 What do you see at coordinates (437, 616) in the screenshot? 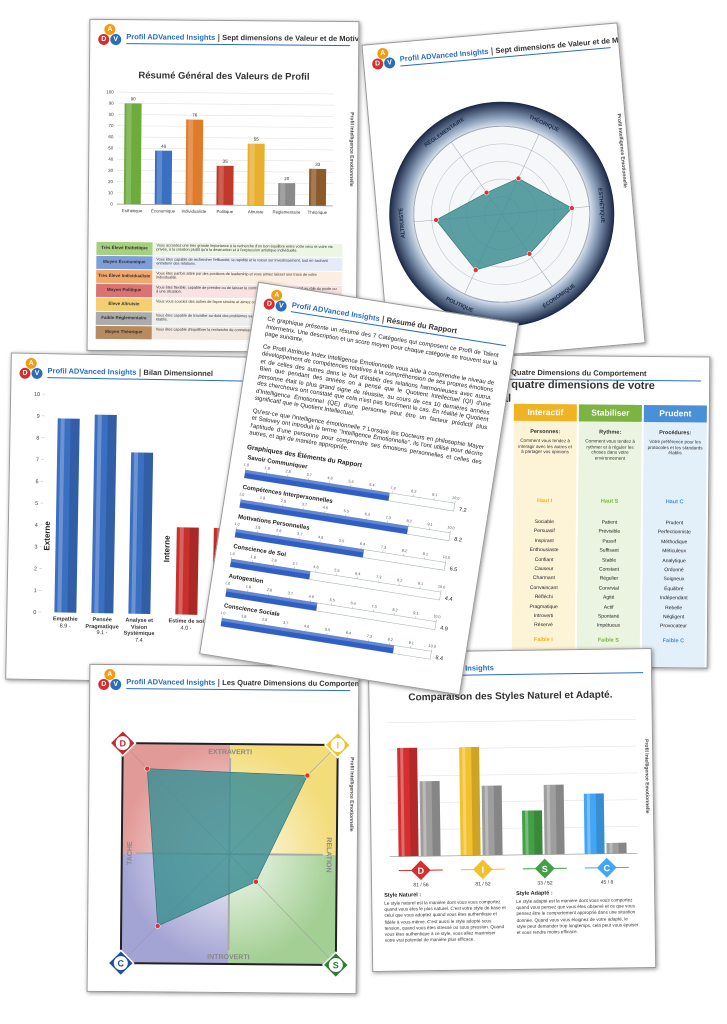
I see `x-tick-label: 10.0` at bounding box center [437, 616].